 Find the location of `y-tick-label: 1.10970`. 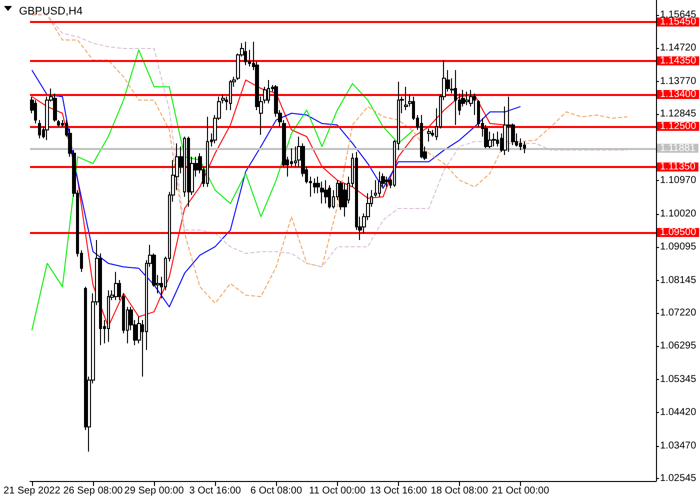

y-tick-label: 1.10970 is located at coordinates (678, 180).